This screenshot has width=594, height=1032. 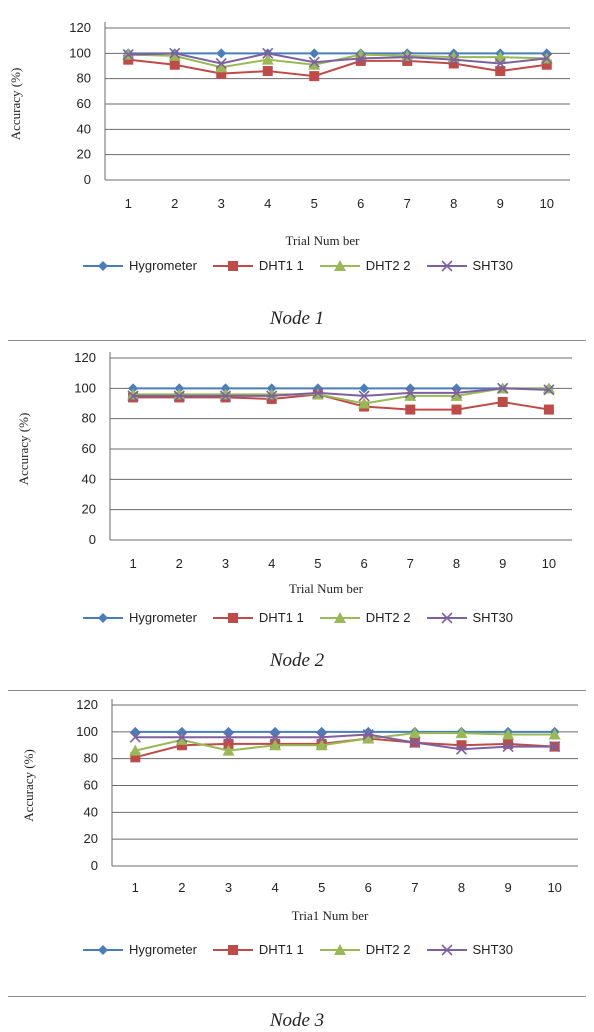 I want to click on legend-item: DHT2 2, so click(x=364, y=949).